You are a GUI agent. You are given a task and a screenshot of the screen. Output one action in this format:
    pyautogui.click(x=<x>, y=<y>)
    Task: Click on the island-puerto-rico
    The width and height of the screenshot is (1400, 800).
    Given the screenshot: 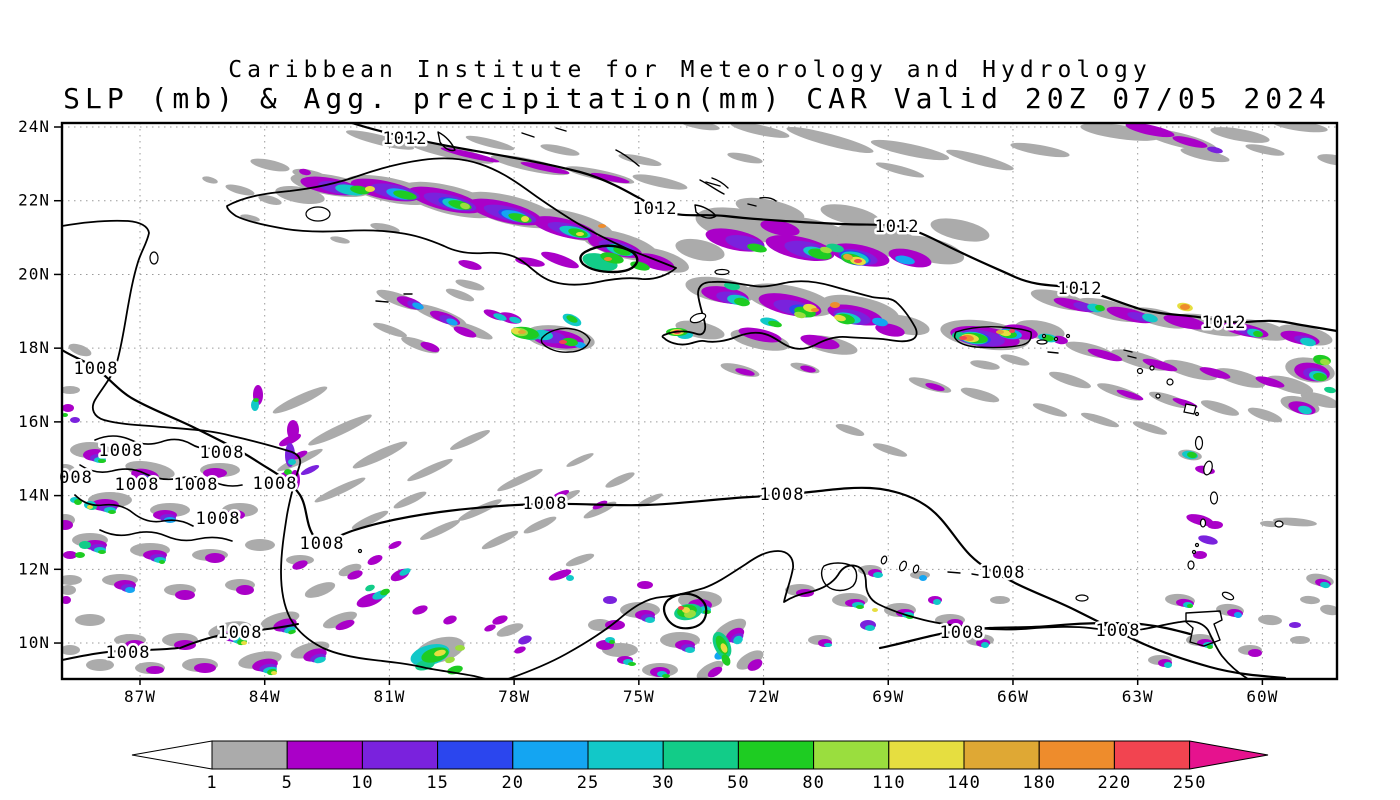 What is the action you would take?
    pyautogui.click(x=992, y=337)
    